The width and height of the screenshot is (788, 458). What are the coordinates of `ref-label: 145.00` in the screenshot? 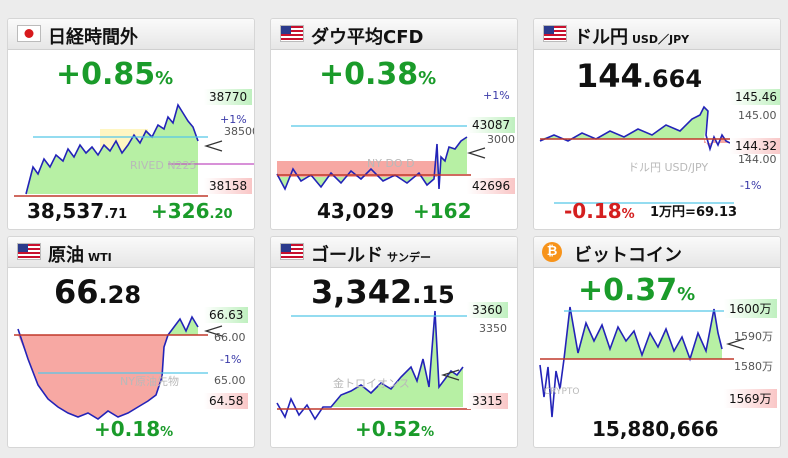 It's located at (757, 115).